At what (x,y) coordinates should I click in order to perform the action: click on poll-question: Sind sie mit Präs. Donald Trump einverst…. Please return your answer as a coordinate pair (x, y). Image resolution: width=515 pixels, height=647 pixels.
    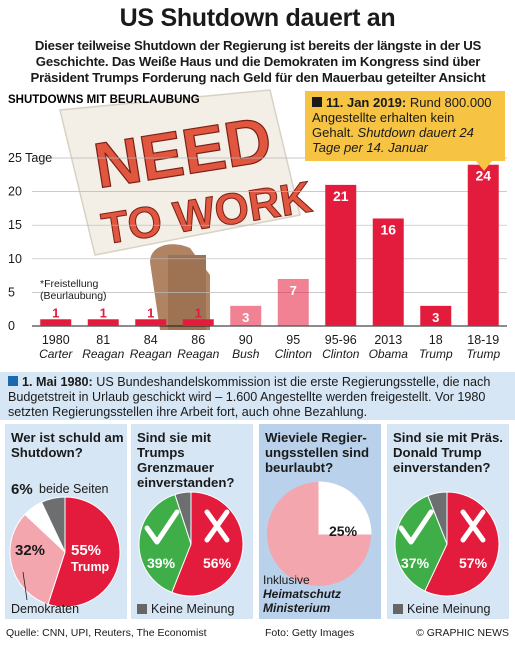
    Looking at the image, I should click on (448, 452).